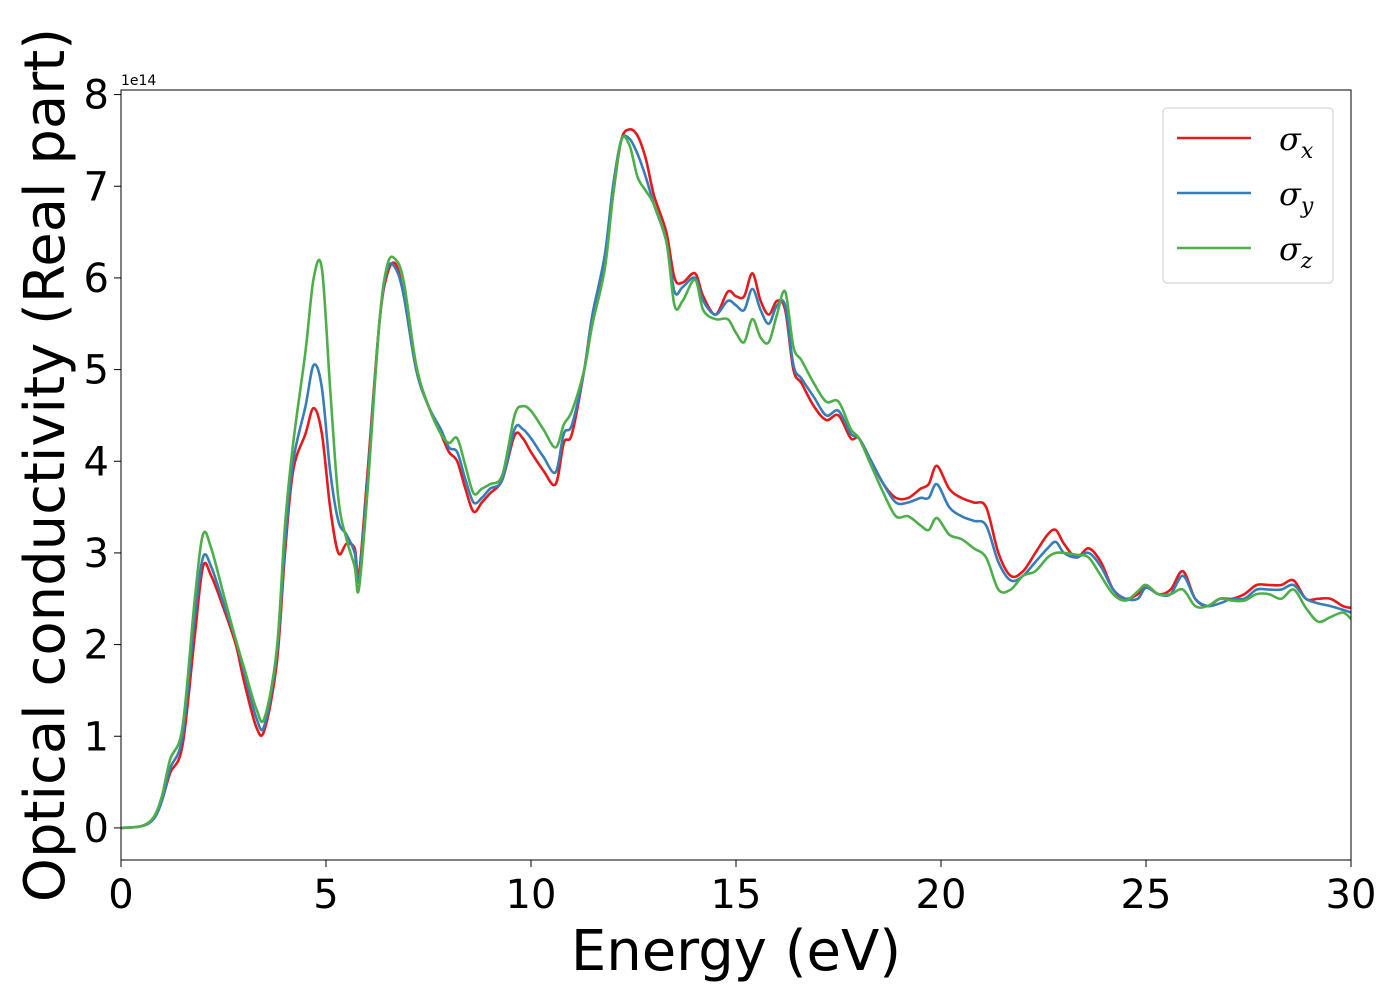 This screenshot has width=1400, height=1000. I want to click on x-tick-label: 10, so click(531, 895).